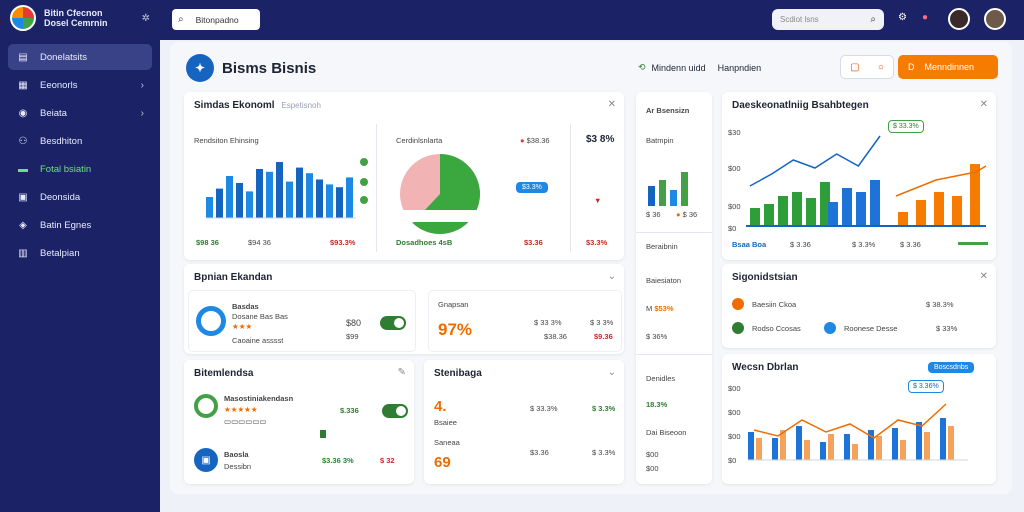 The width and height of the screenshot is (1024, 512). Describe the element at coordinates (80, 253) in the screenshot. I see `sidebar-item-reports: ▥ Betalpian` at that location.